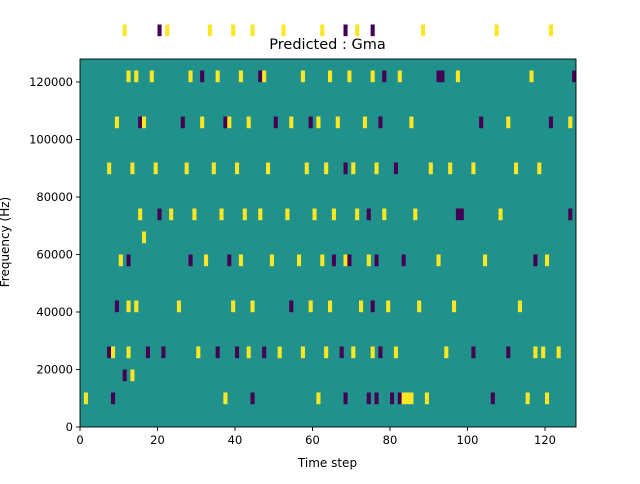 This screenshot has height=484, width=640. I want to click on y-axis-label: Frequency (Hz), so click(6, 242).